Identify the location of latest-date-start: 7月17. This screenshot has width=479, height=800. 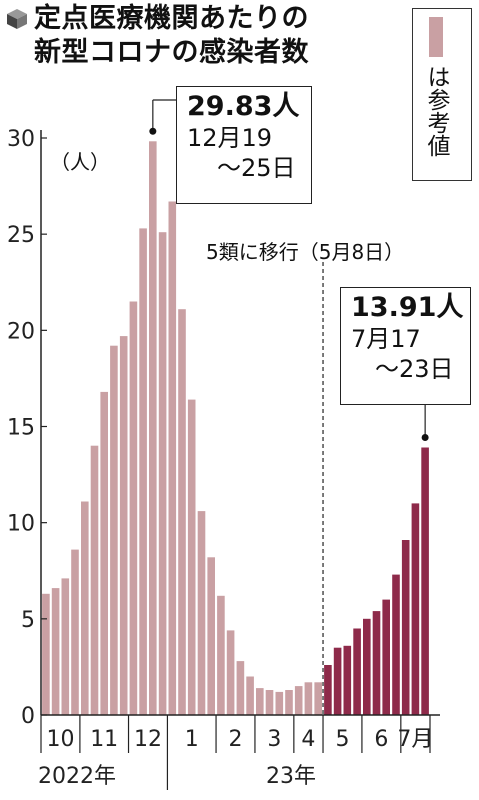
(386, 339).